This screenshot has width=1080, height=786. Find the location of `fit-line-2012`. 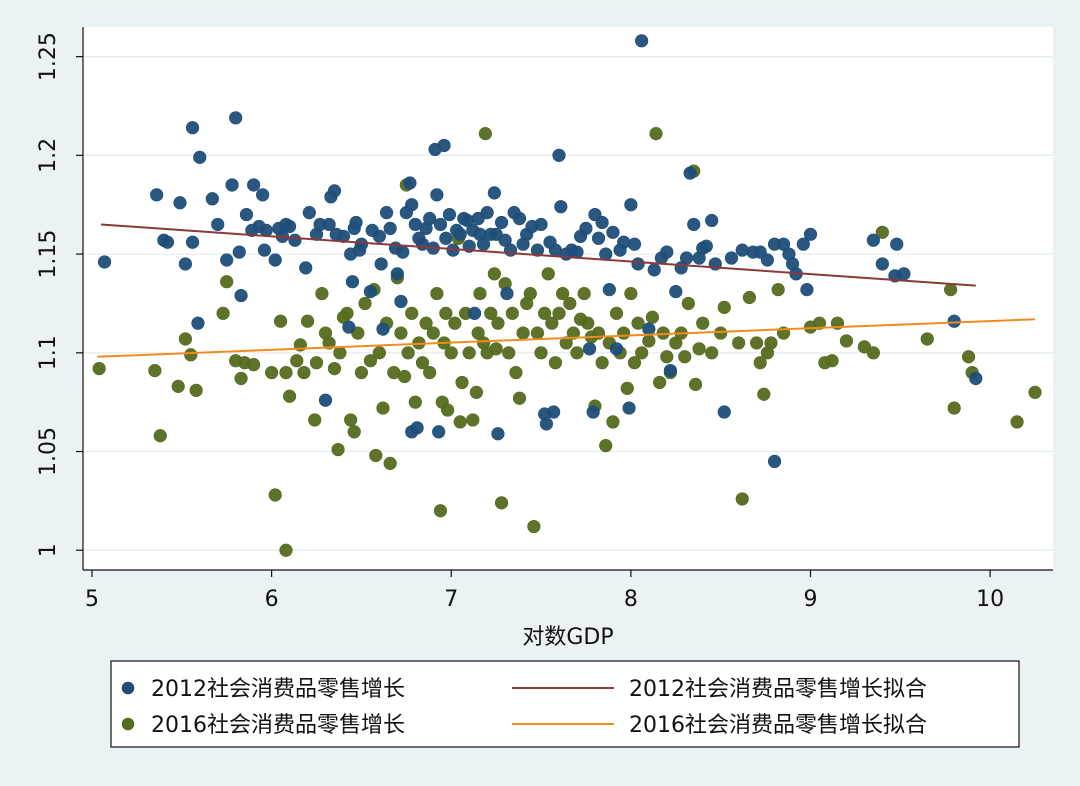

fit-line-2012 is located at coordinates (538, 255).